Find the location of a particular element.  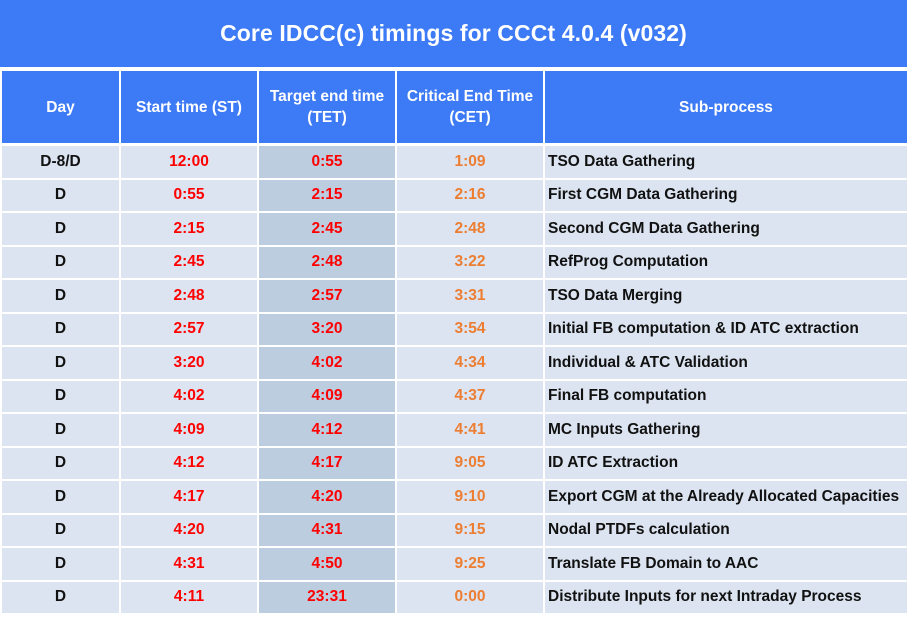

table-row: D 2:45 2:48 3:22 RefProg Computation is located at coordinates (453, 262).